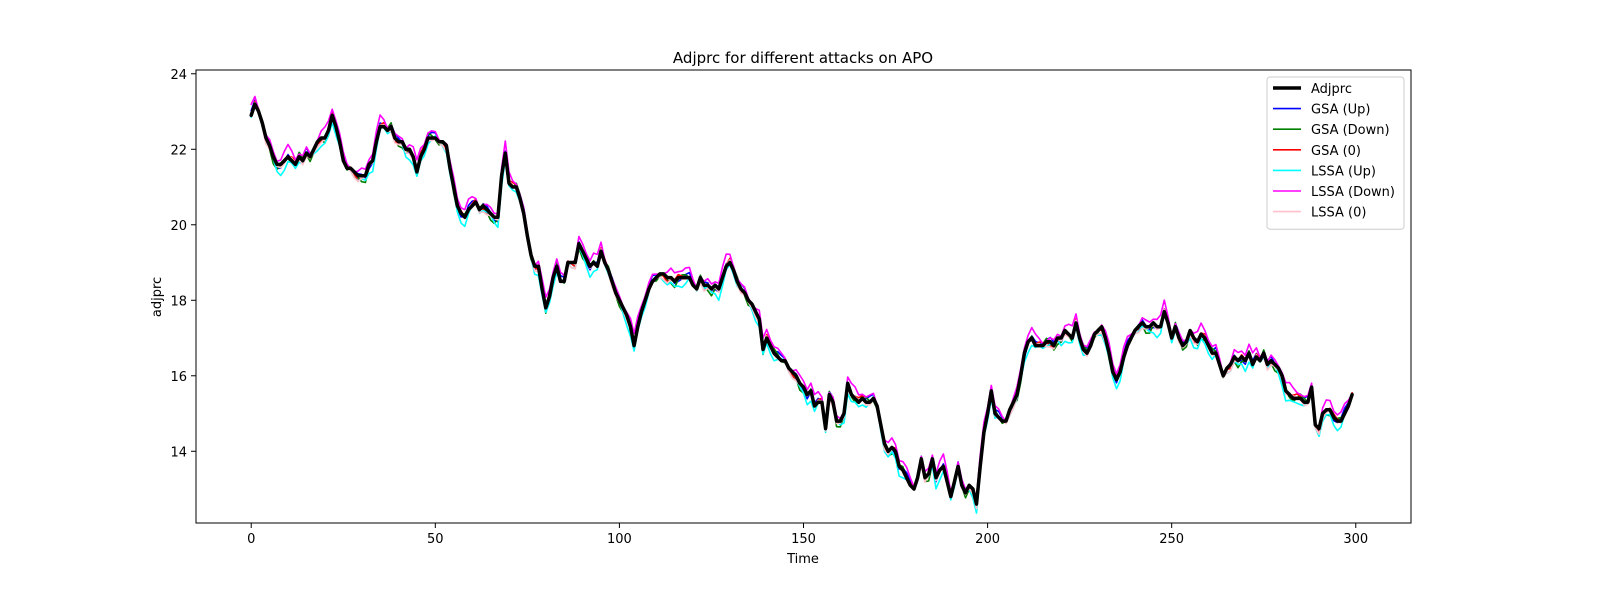 This screenshot has width=1600, height=604. Describe the element at coordinates (803, 58) in the screenshot. I see `chart-title: Adjprc for different attacks on APO` at that location.